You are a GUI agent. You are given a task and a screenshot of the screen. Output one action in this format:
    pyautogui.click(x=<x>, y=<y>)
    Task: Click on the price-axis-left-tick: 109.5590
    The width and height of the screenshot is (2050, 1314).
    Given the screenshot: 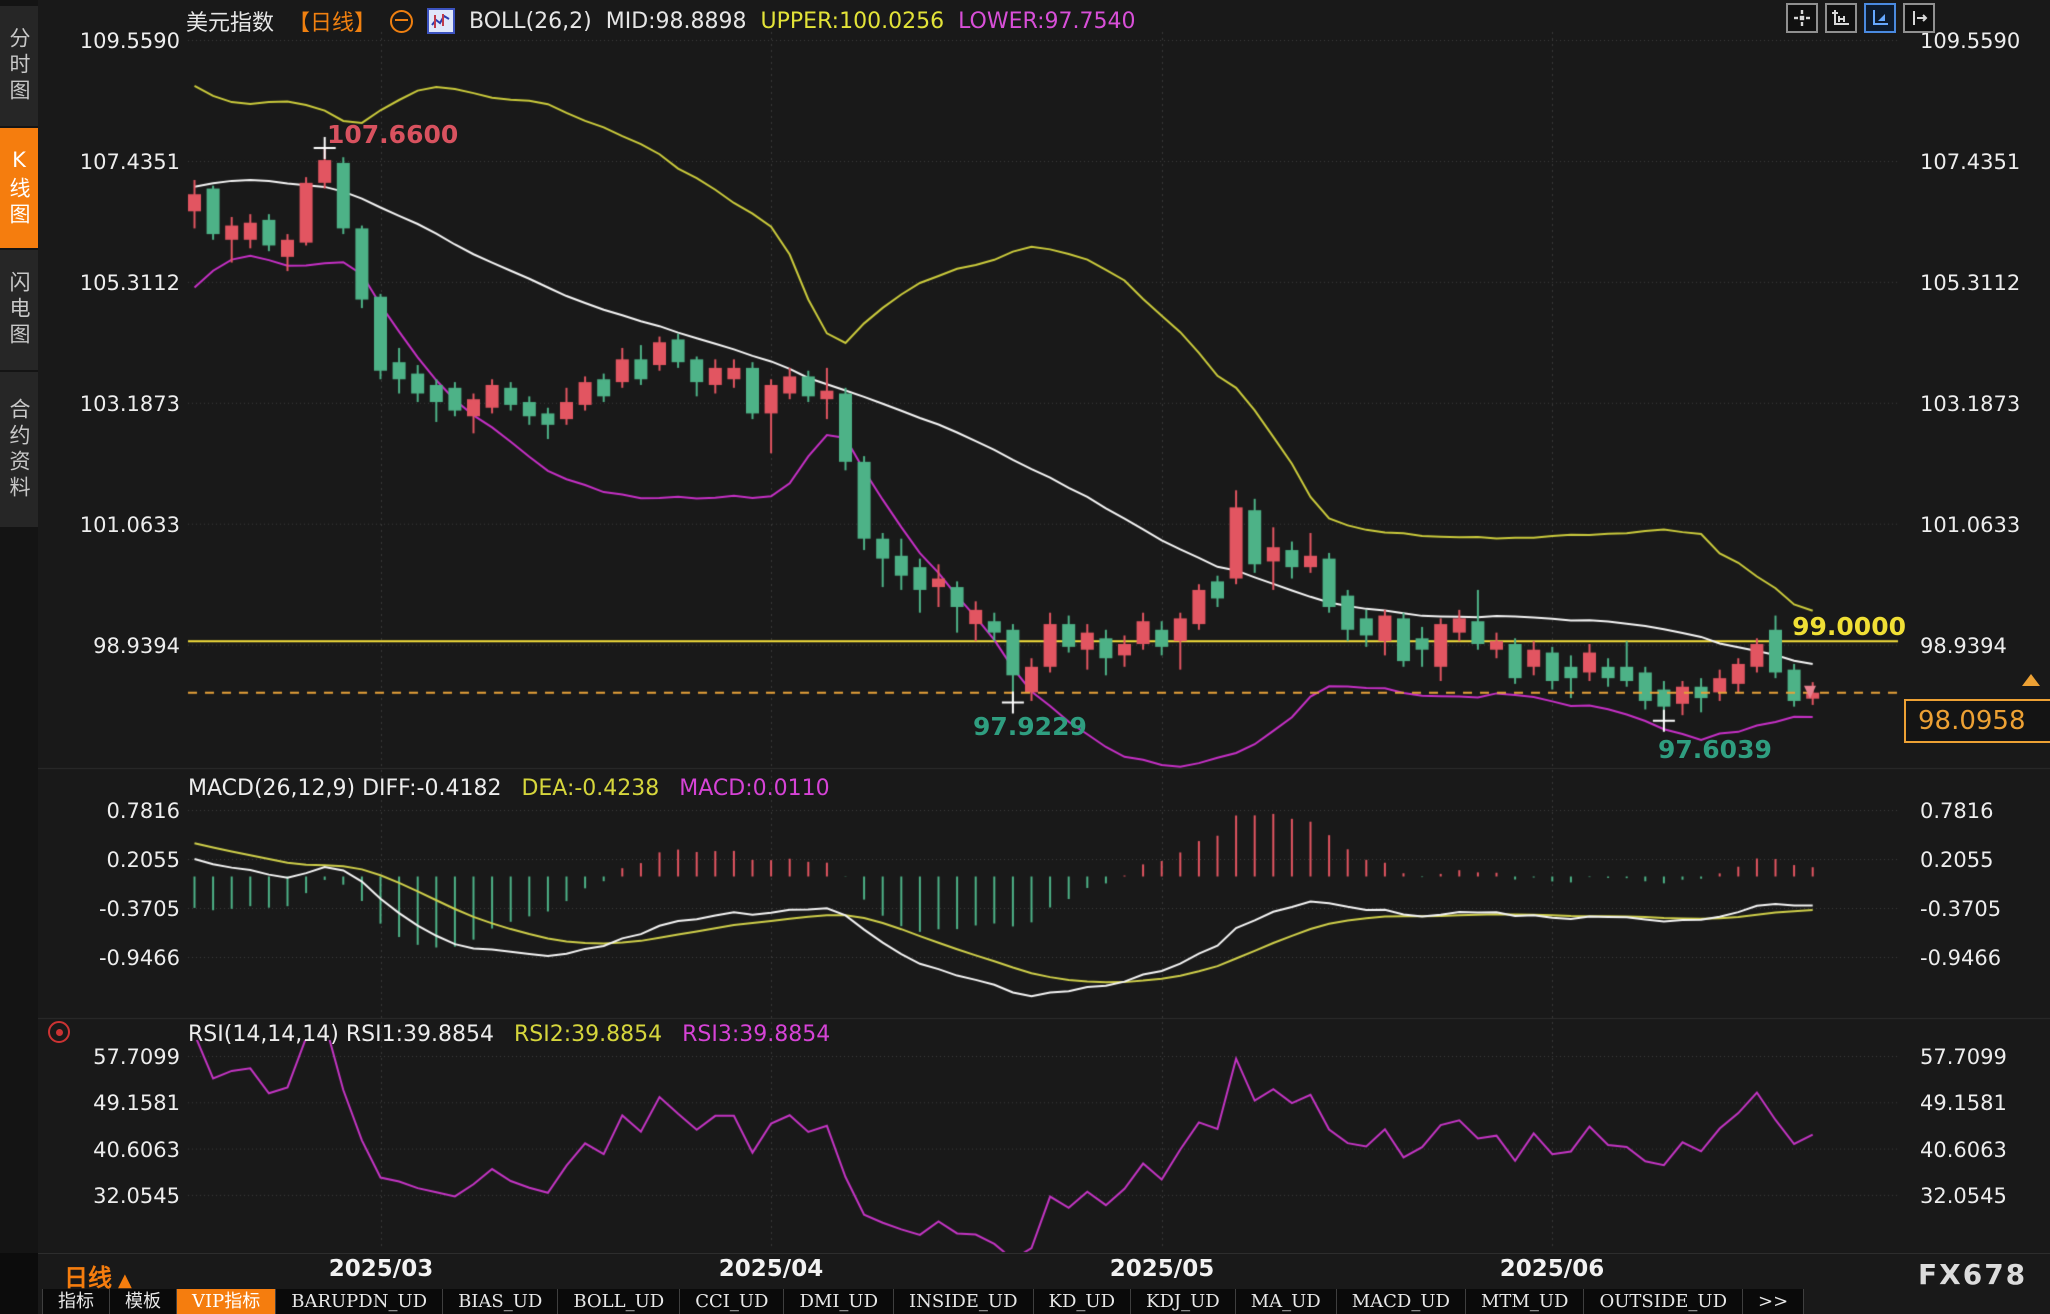 What is the action you would take?
    pyautogui.click(x=129, y=41)
    